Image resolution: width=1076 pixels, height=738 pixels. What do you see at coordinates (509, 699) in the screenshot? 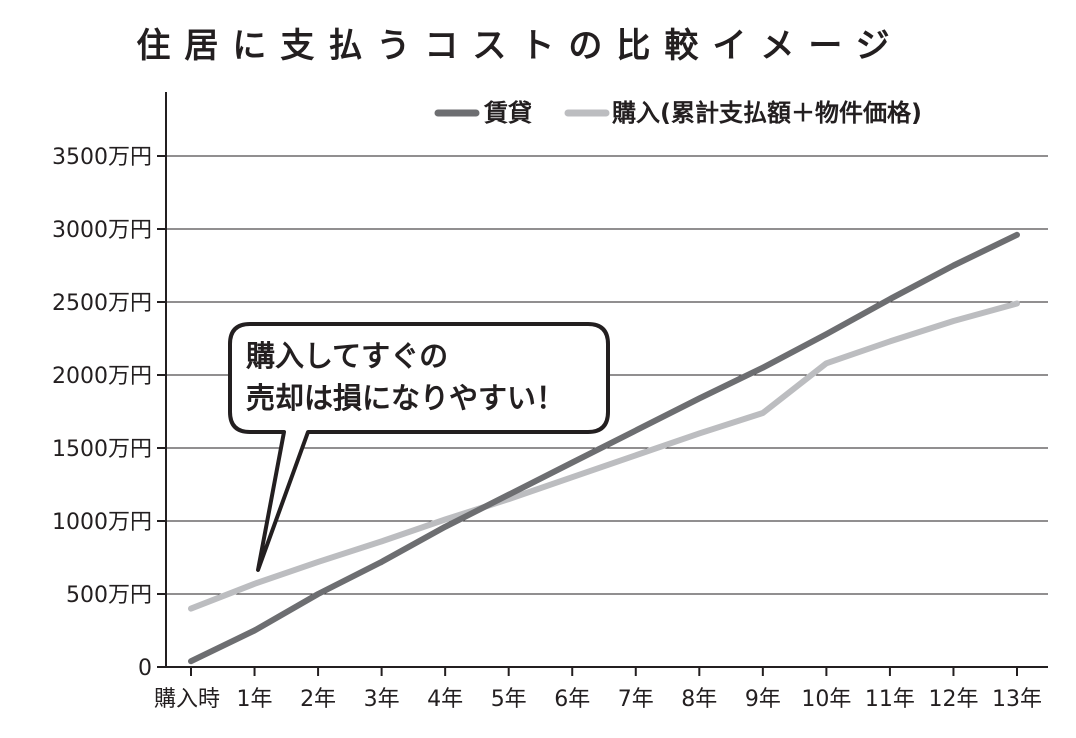
I see `x-tick-label: 5年` at bounding box center [509, 699].